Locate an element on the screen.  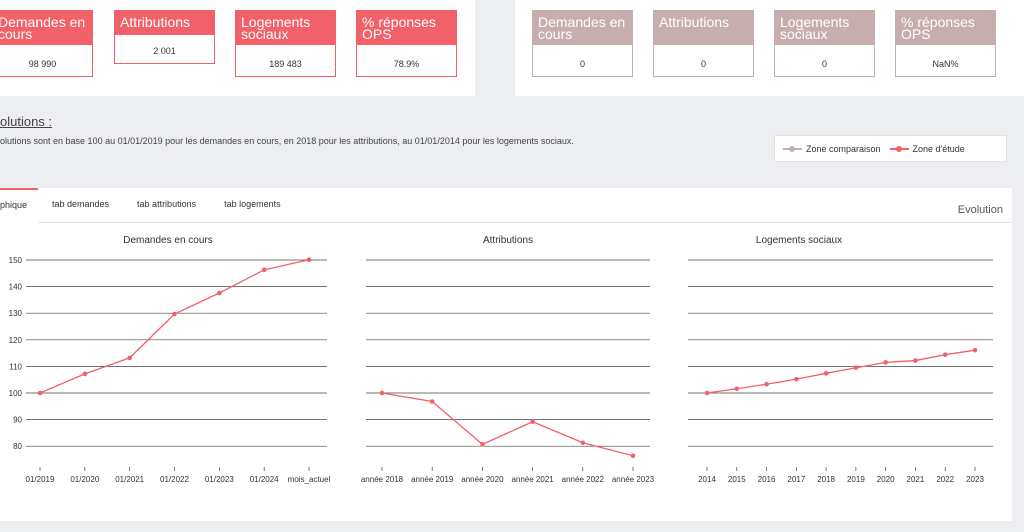
kpi-value: 189 483 is located at coordinates (285, 64).